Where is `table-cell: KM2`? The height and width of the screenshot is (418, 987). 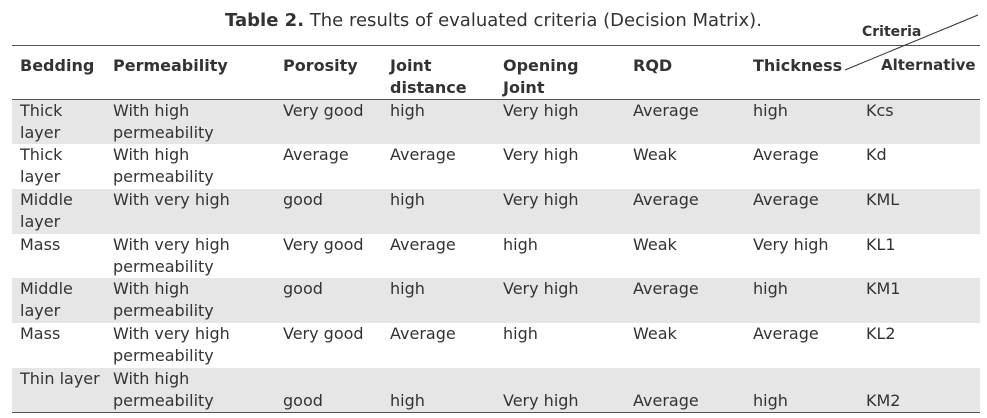
table-cell: KM2 is located at coordinates (919, 390).